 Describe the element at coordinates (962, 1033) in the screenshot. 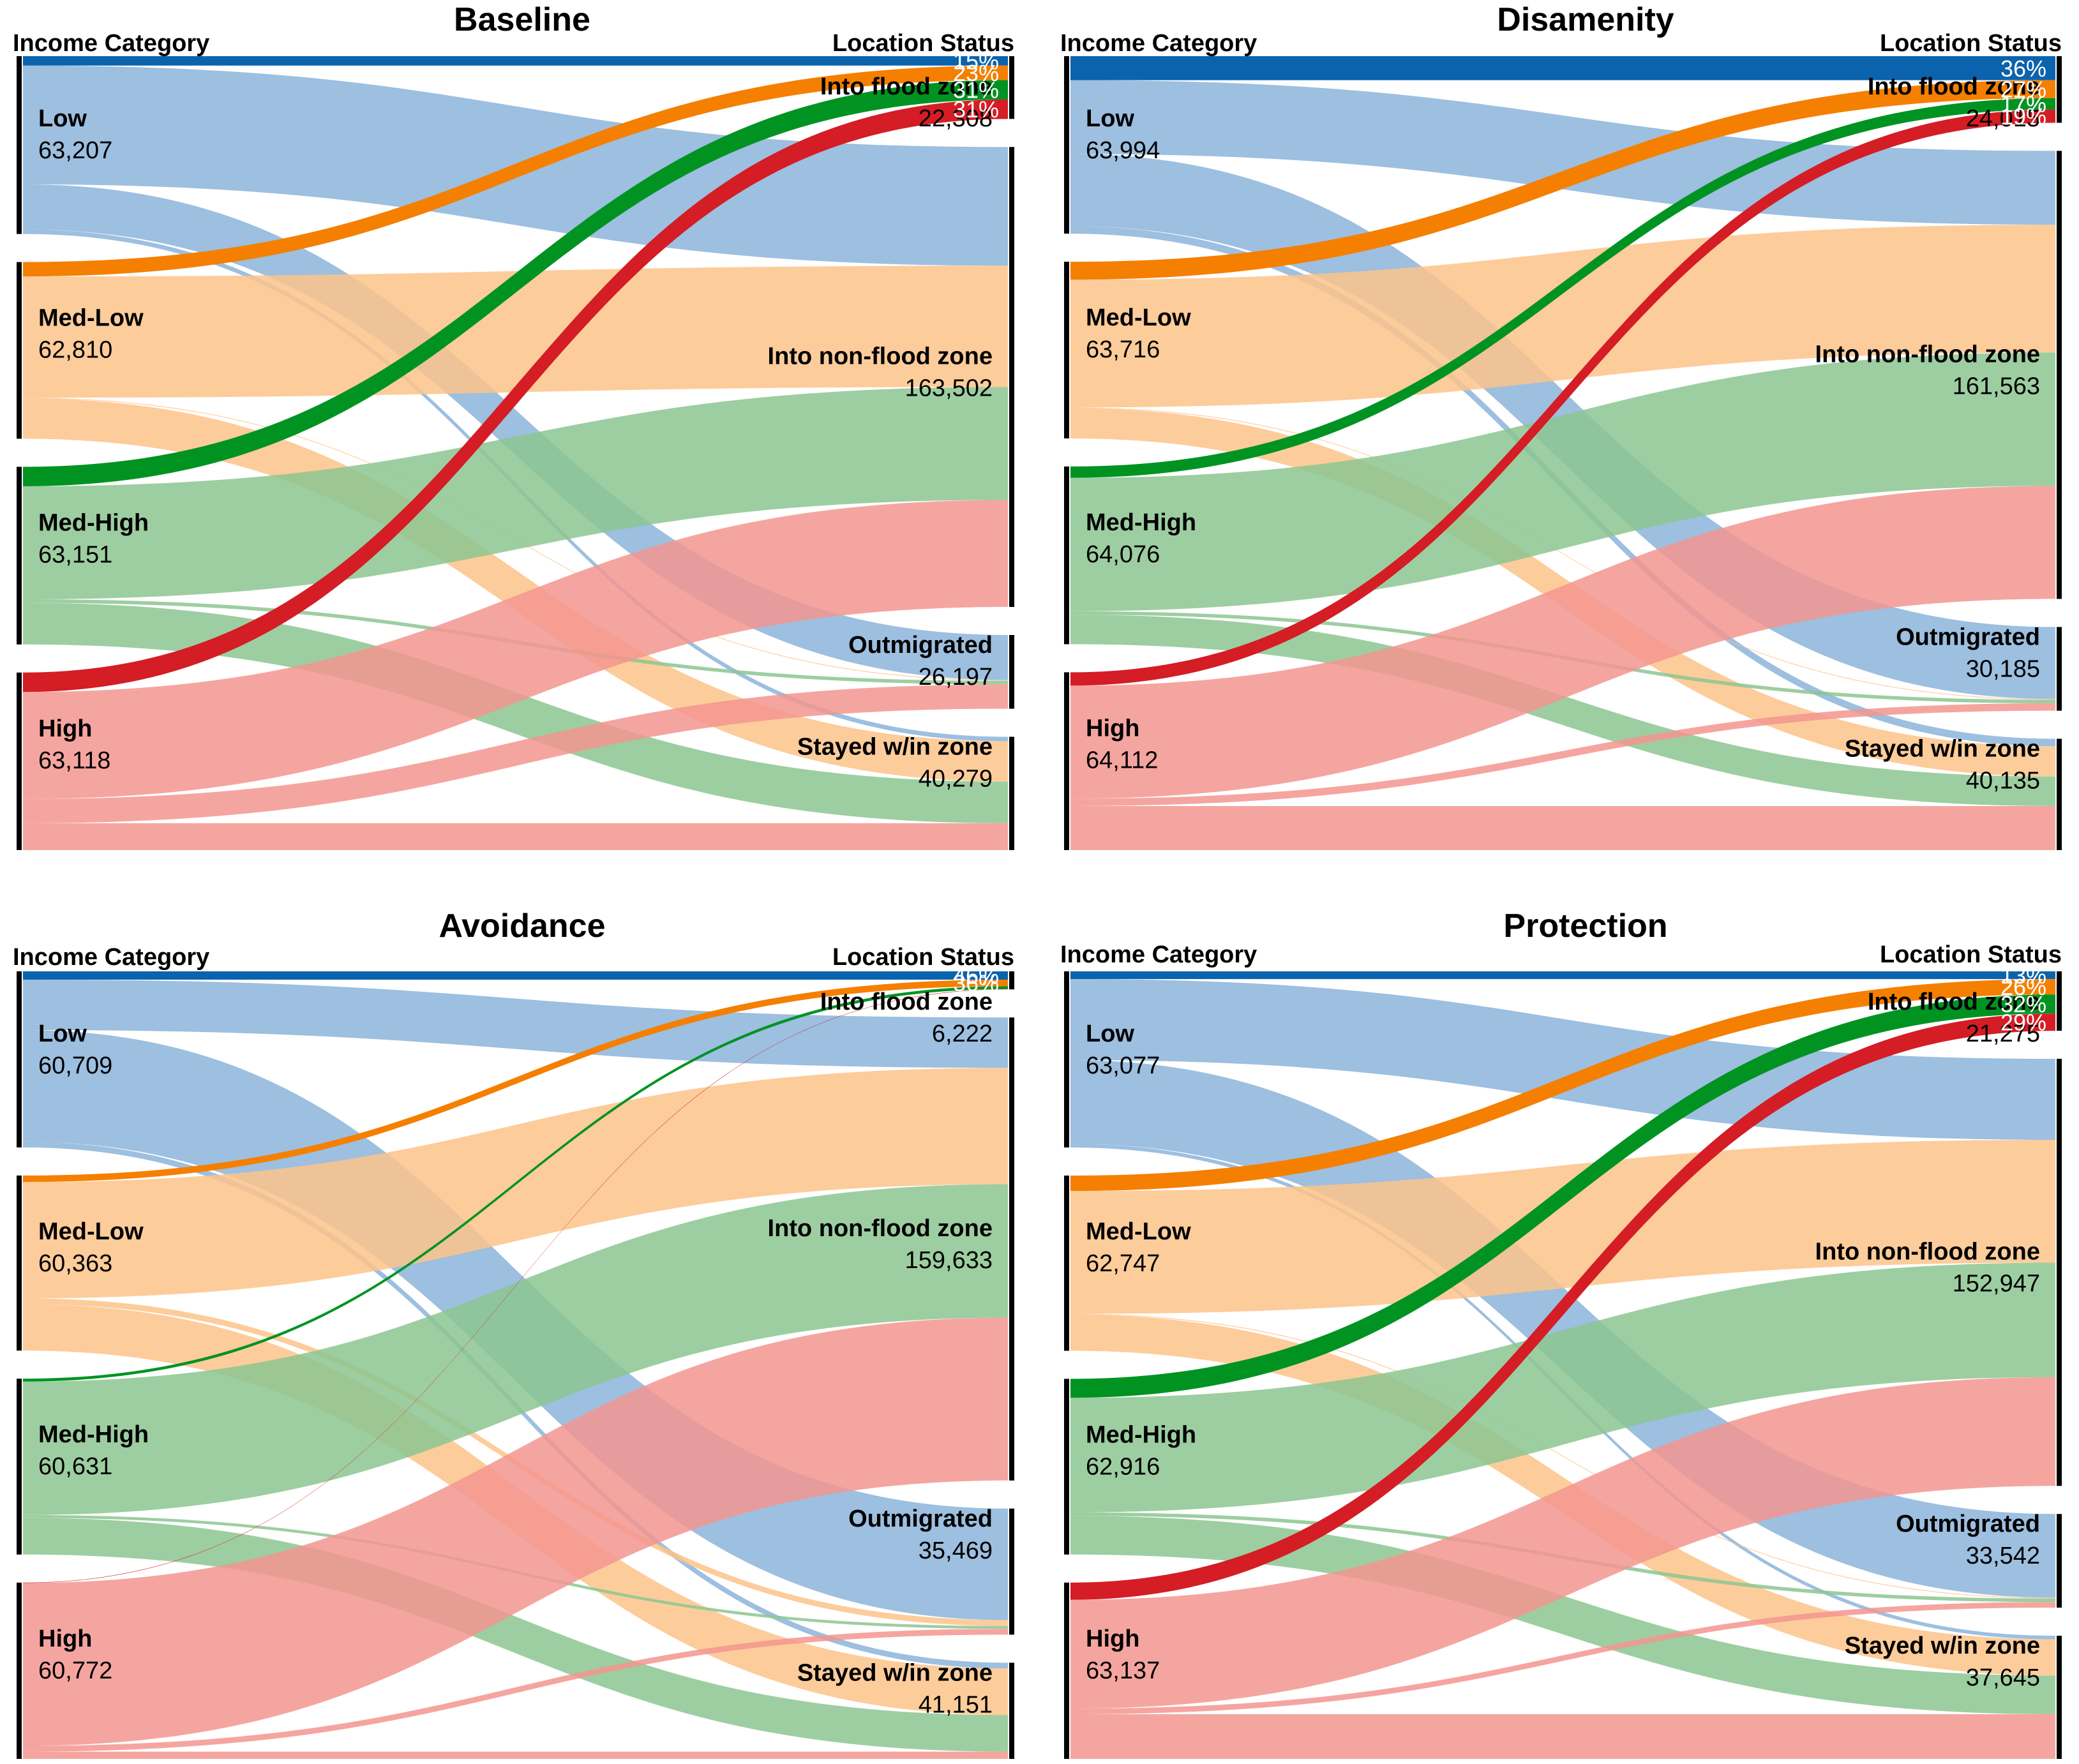

I see `target-value: 6,222` at that location.